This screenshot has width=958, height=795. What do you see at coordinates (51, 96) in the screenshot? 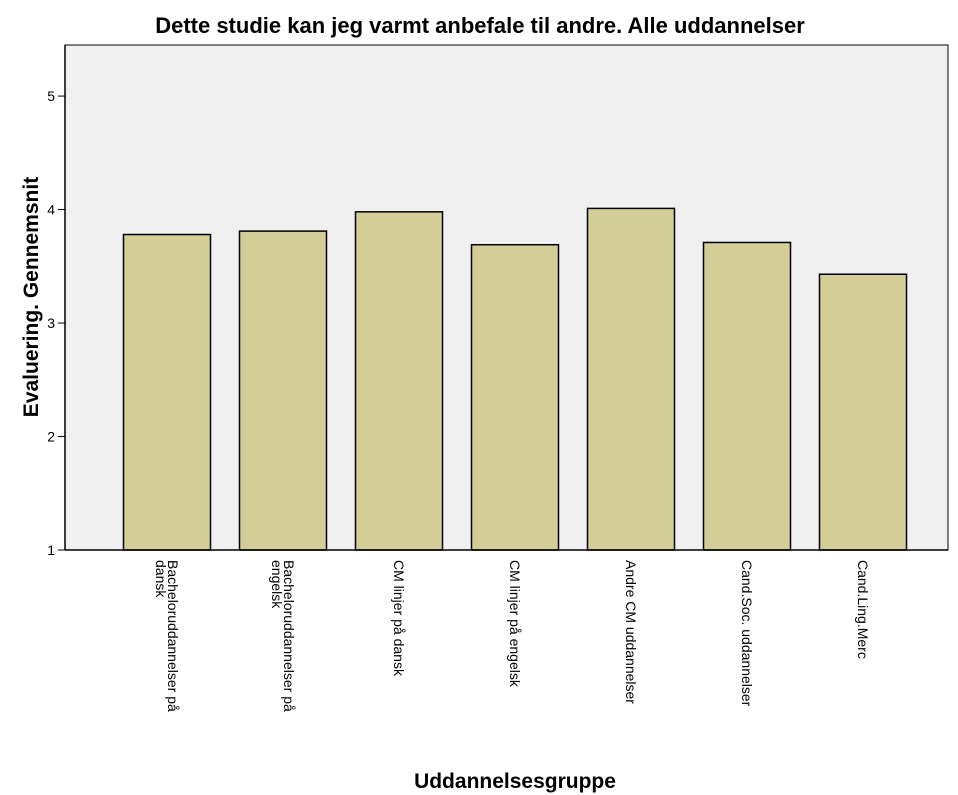
I see `y-tick-label: 5` at bounding box center [51, 96].